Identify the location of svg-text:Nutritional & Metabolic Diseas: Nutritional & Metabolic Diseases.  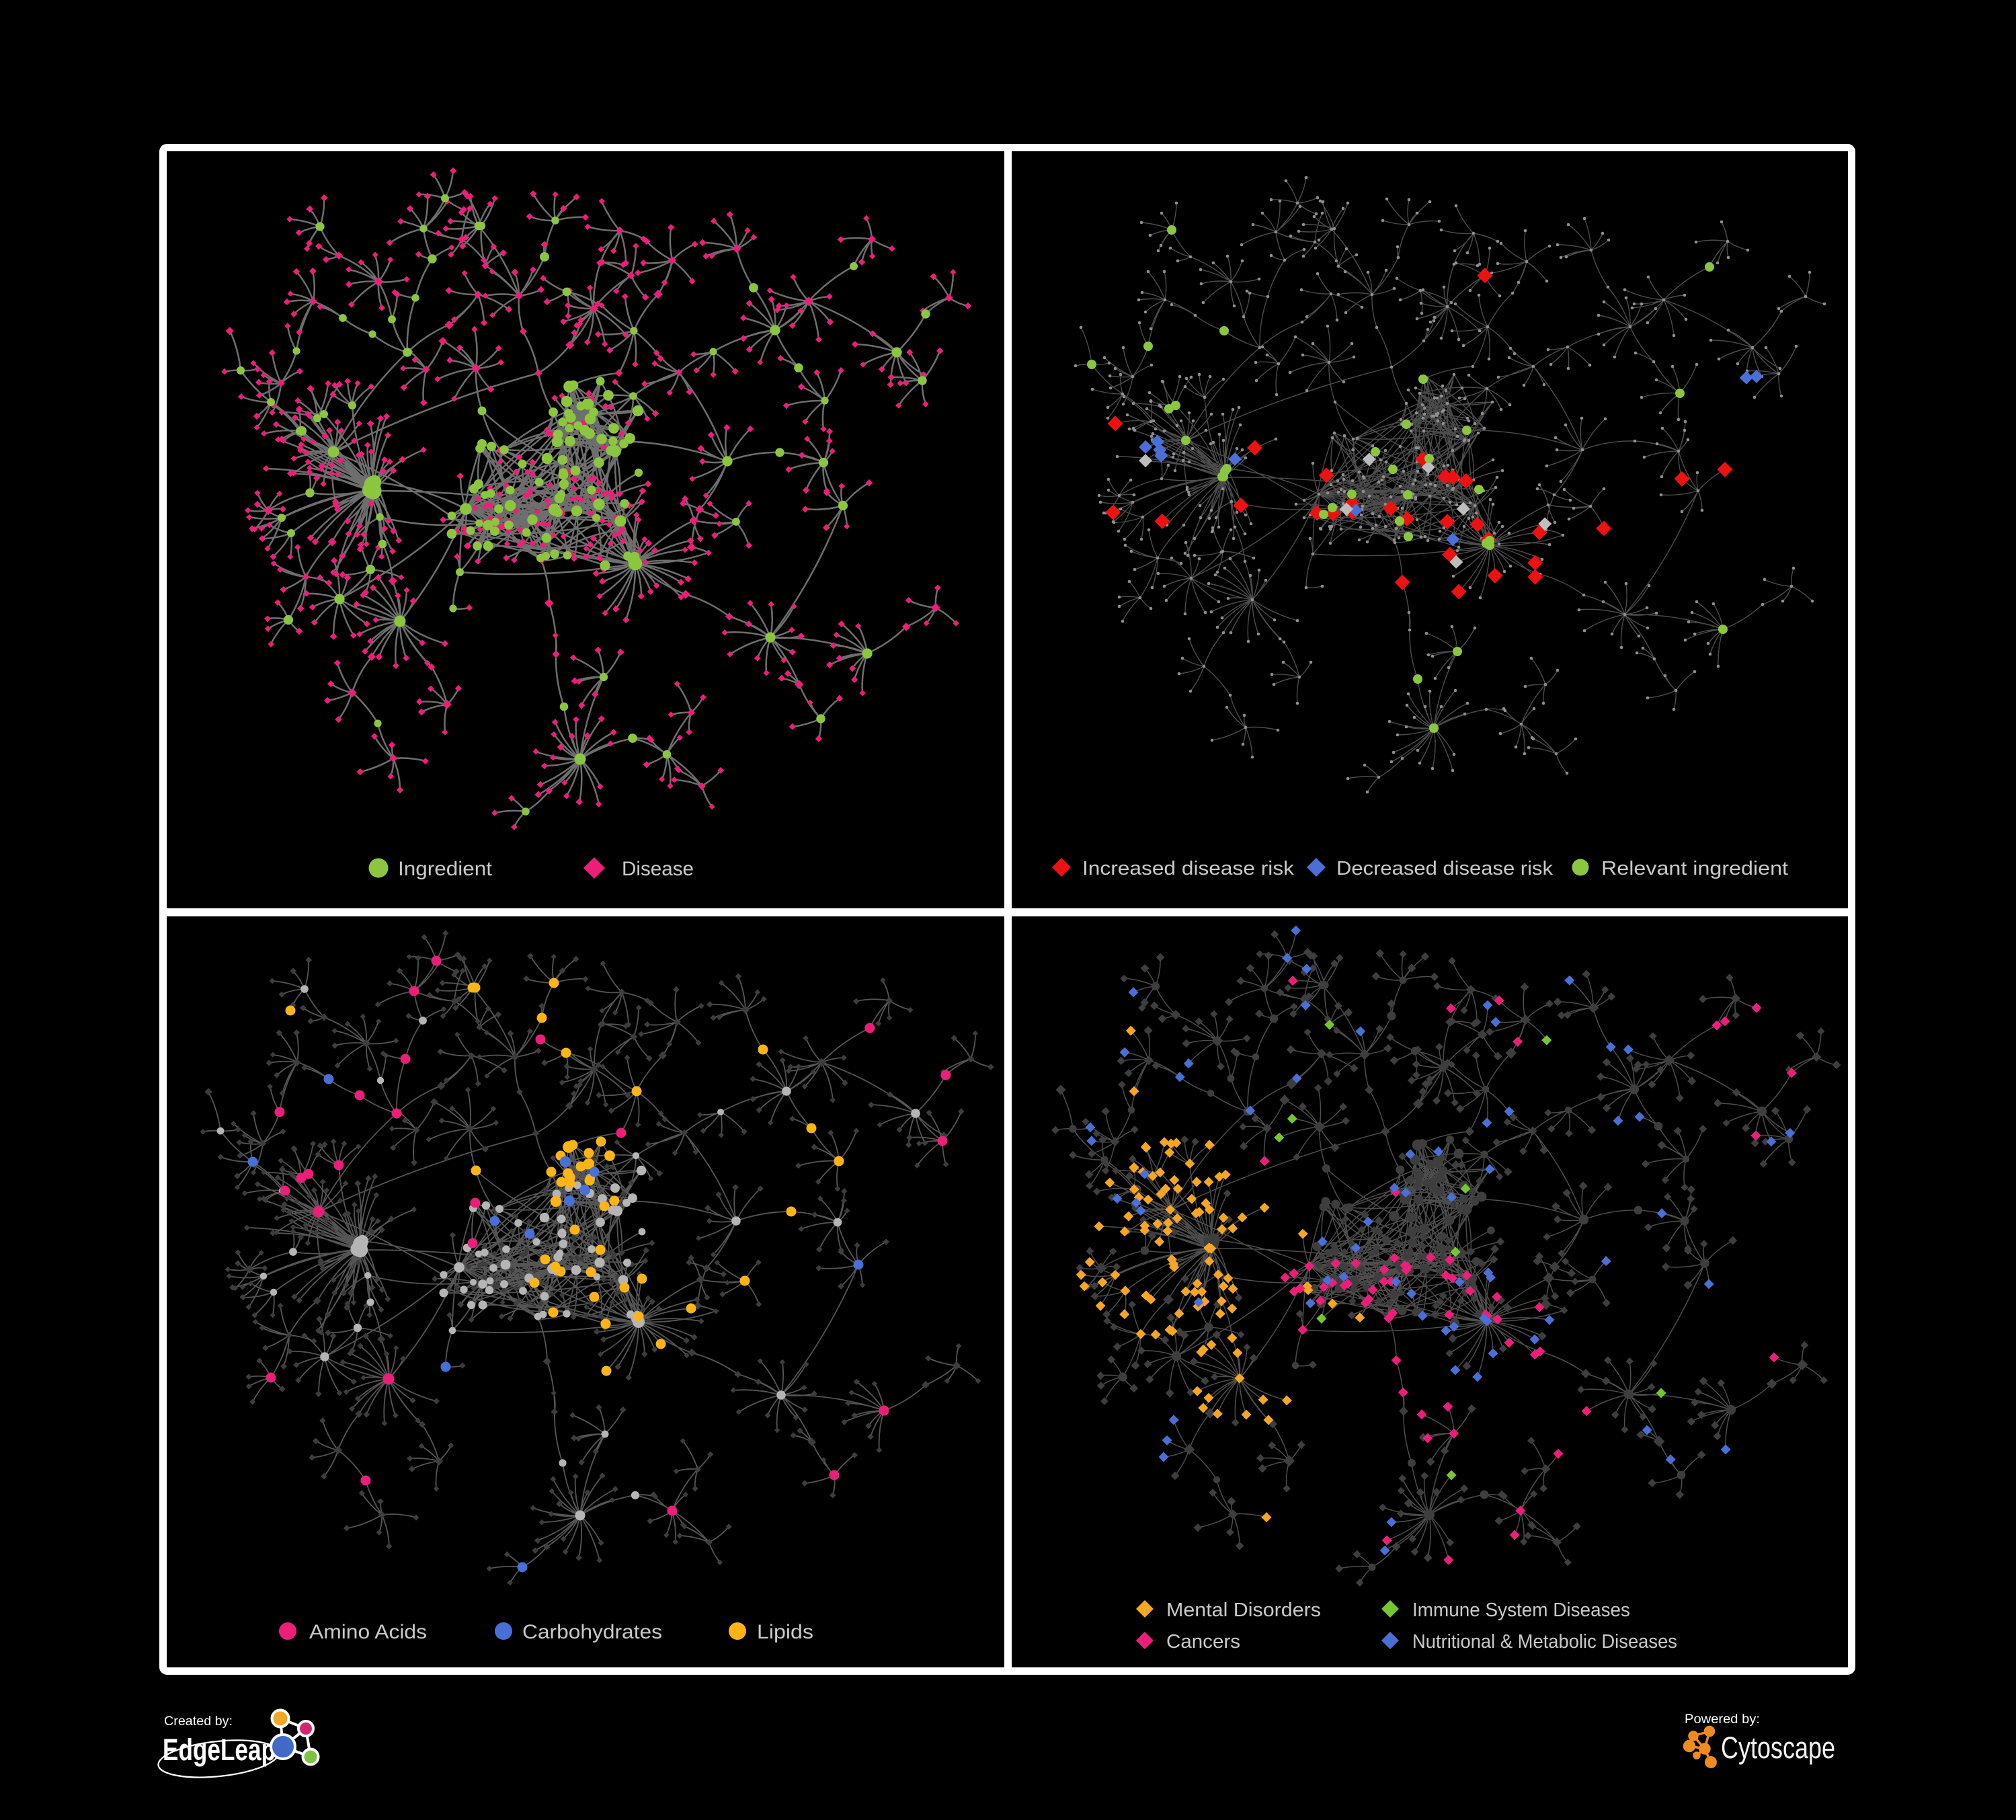
(1544, 1642).